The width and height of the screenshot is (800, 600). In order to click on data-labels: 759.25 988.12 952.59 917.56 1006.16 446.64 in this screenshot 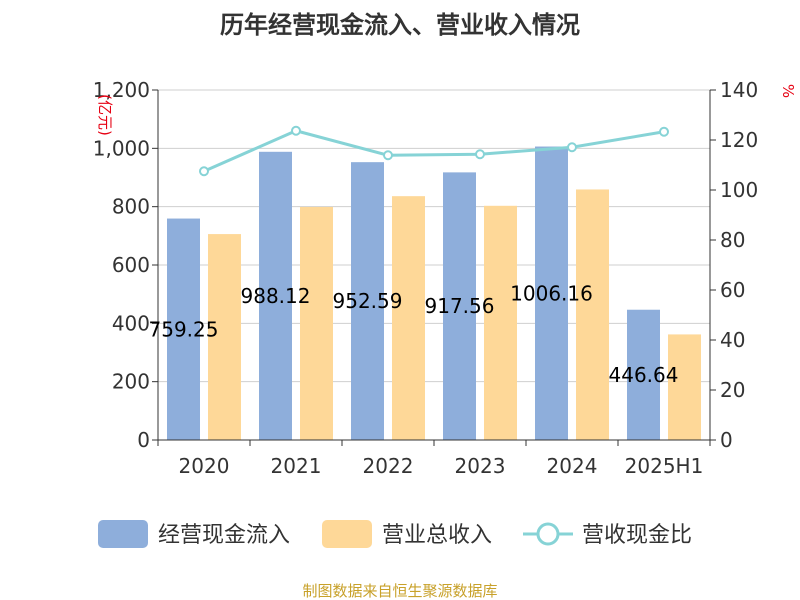, I will do `click(414, 334)`.